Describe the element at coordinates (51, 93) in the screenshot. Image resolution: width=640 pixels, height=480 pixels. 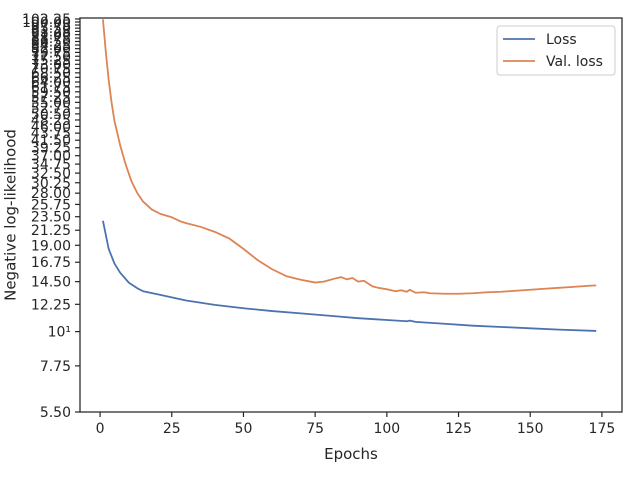
I see `y-tick-label: 59.50` at that location.